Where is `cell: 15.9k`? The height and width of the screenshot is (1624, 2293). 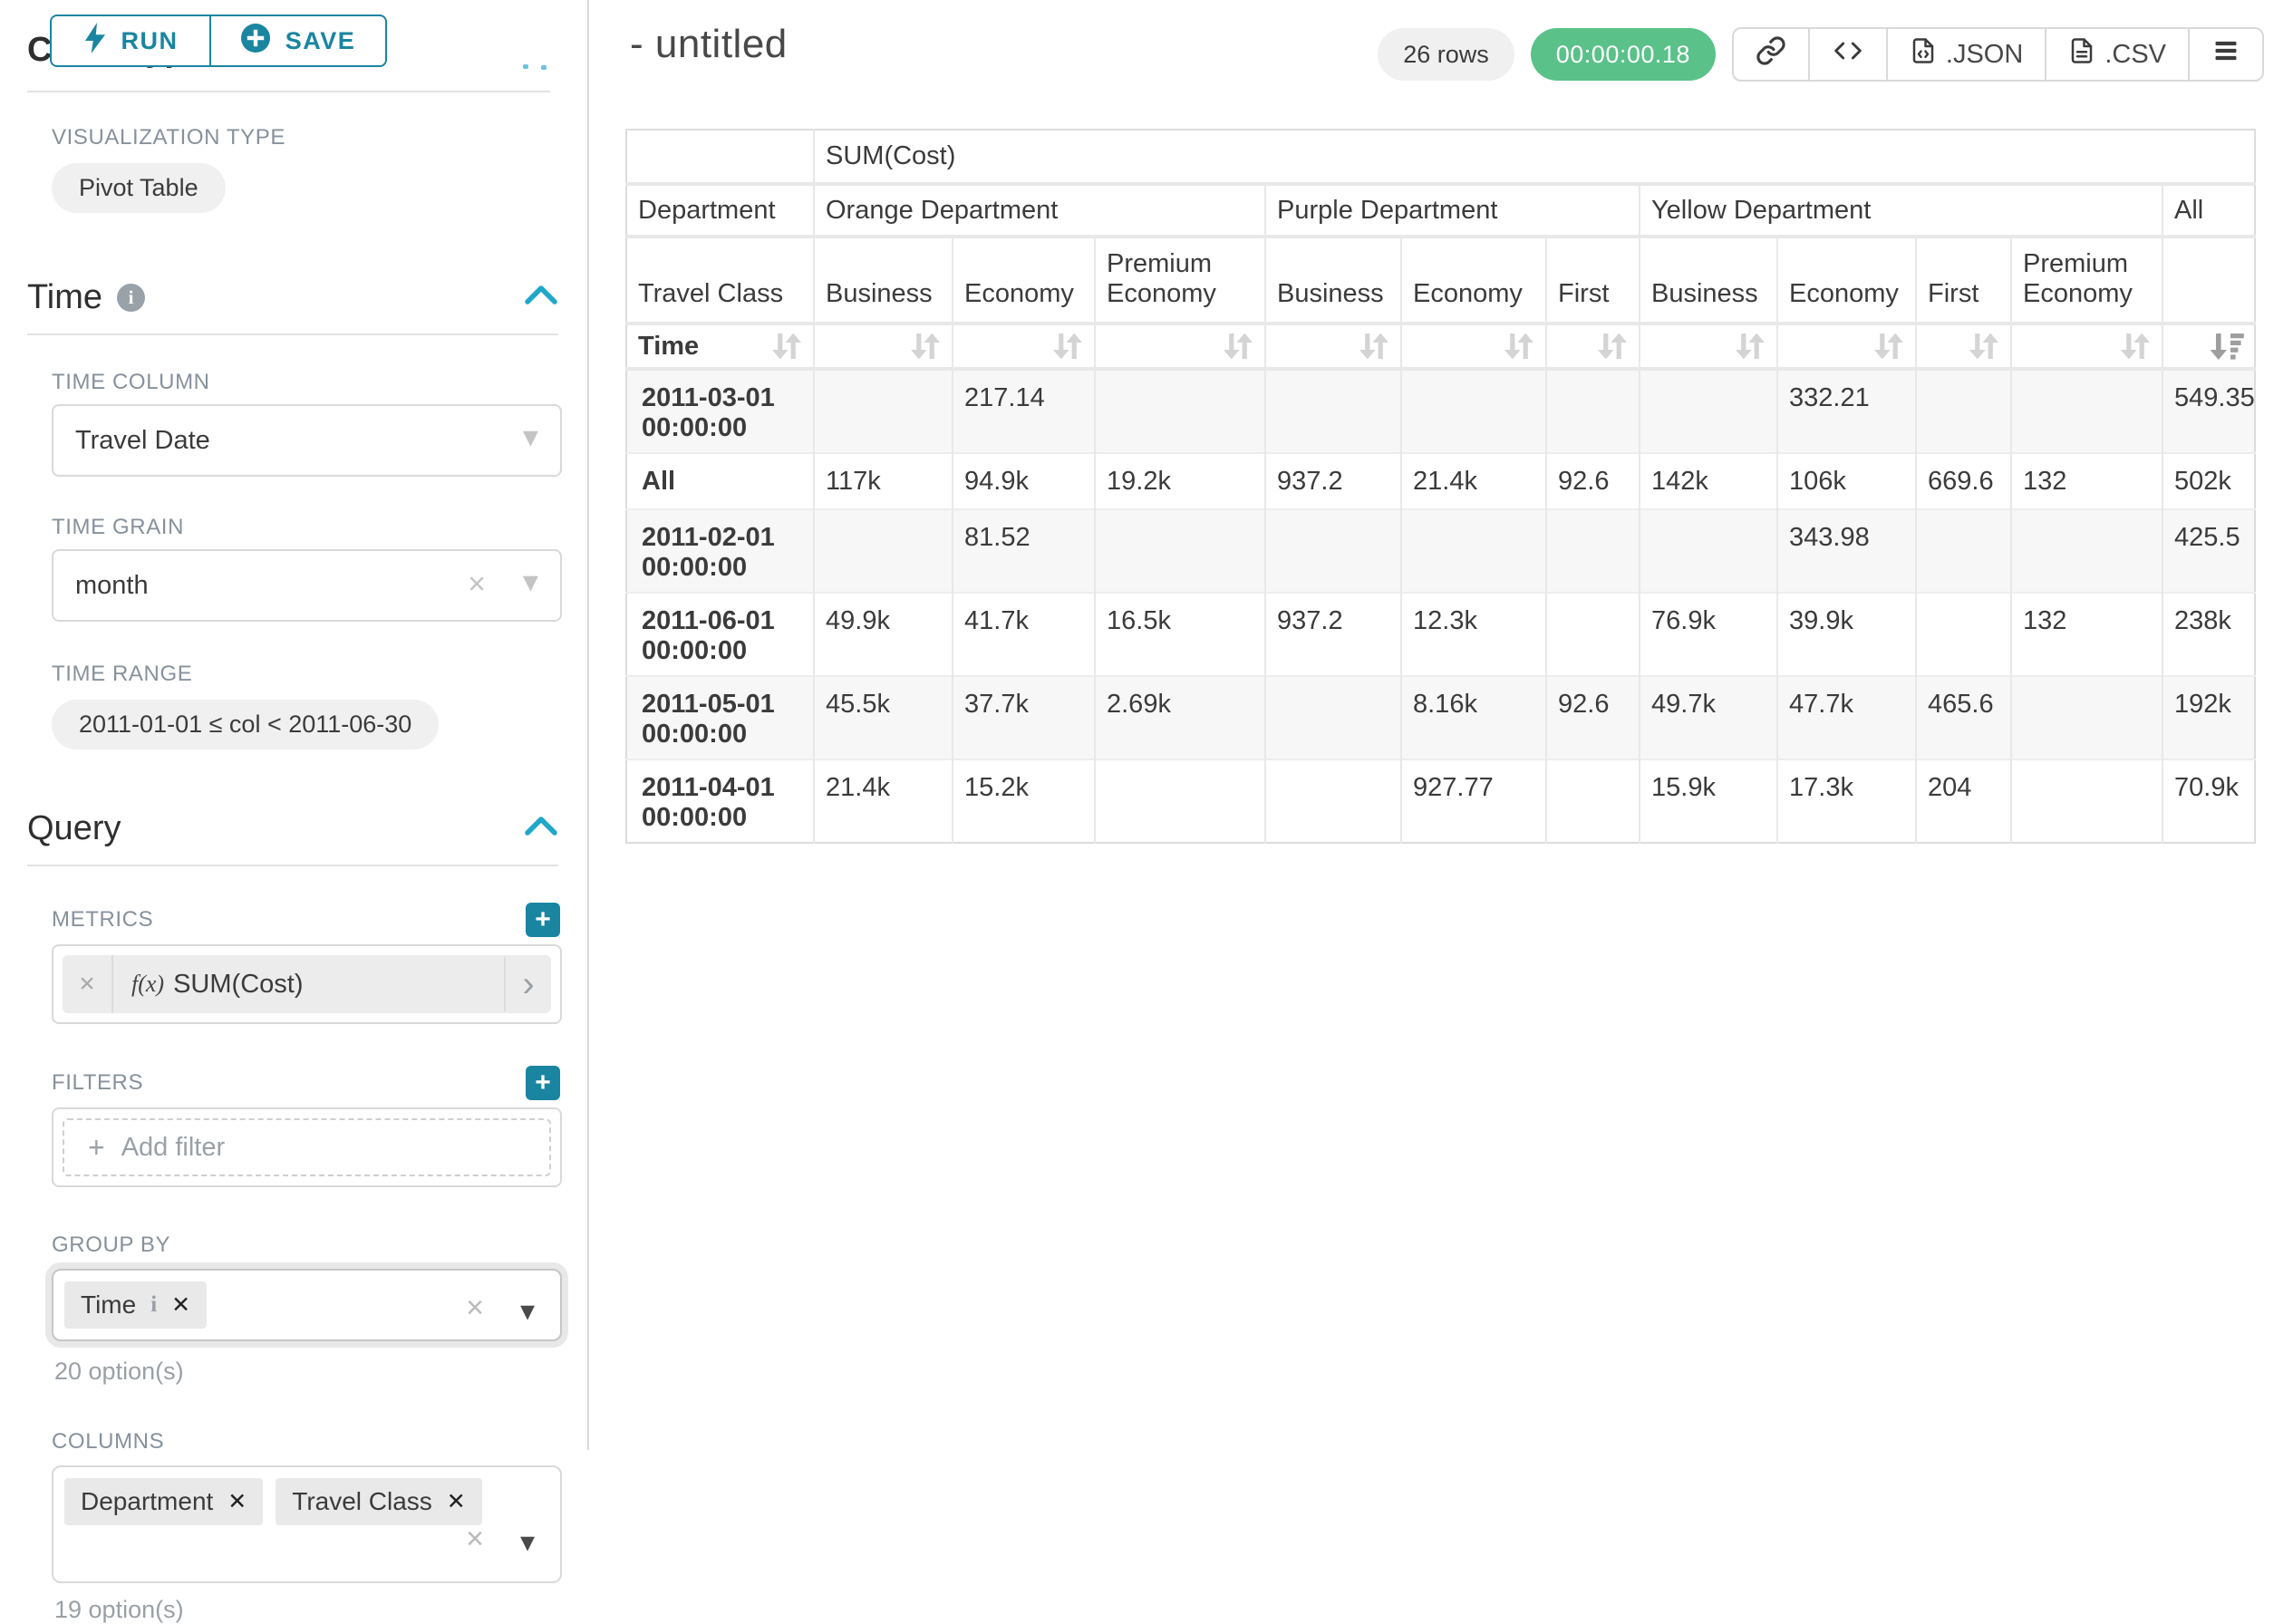 cell: 15.9k is located at coordinates (1709, 801).